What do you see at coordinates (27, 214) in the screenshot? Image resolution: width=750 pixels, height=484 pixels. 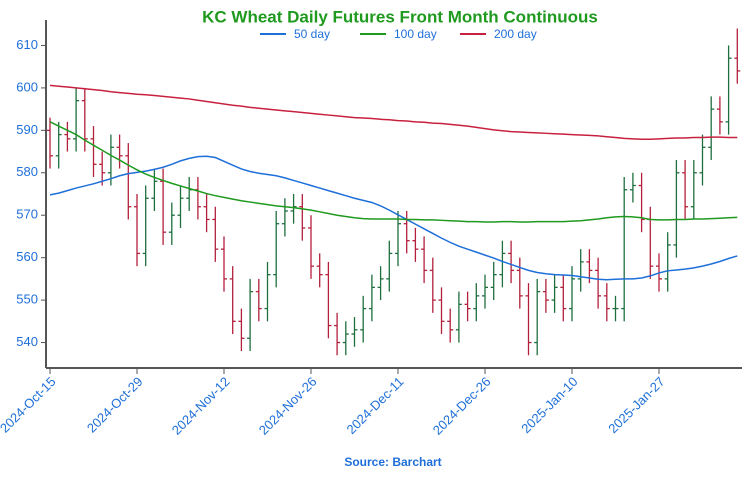 I see `y-tick-label: 570` at bounding box center [27, 214].